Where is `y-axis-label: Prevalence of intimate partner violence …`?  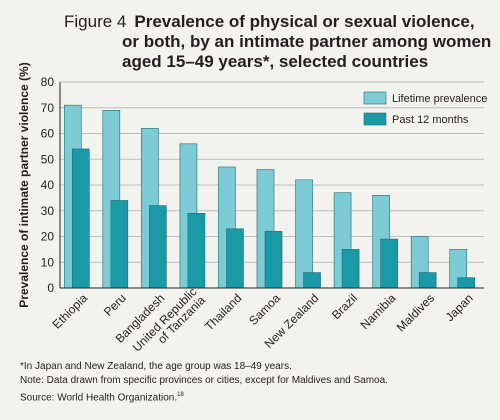 y-axis-label: Prevalence of intimate partner violence … is located at coordinates (24, 184).